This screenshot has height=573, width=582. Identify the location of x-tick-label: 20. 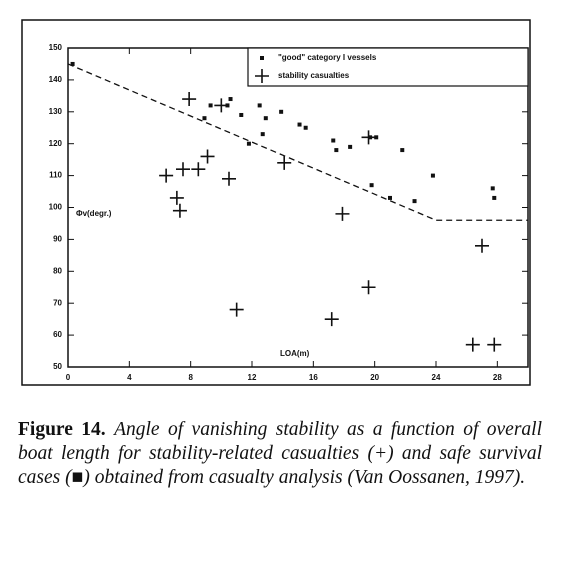
(374, 377).